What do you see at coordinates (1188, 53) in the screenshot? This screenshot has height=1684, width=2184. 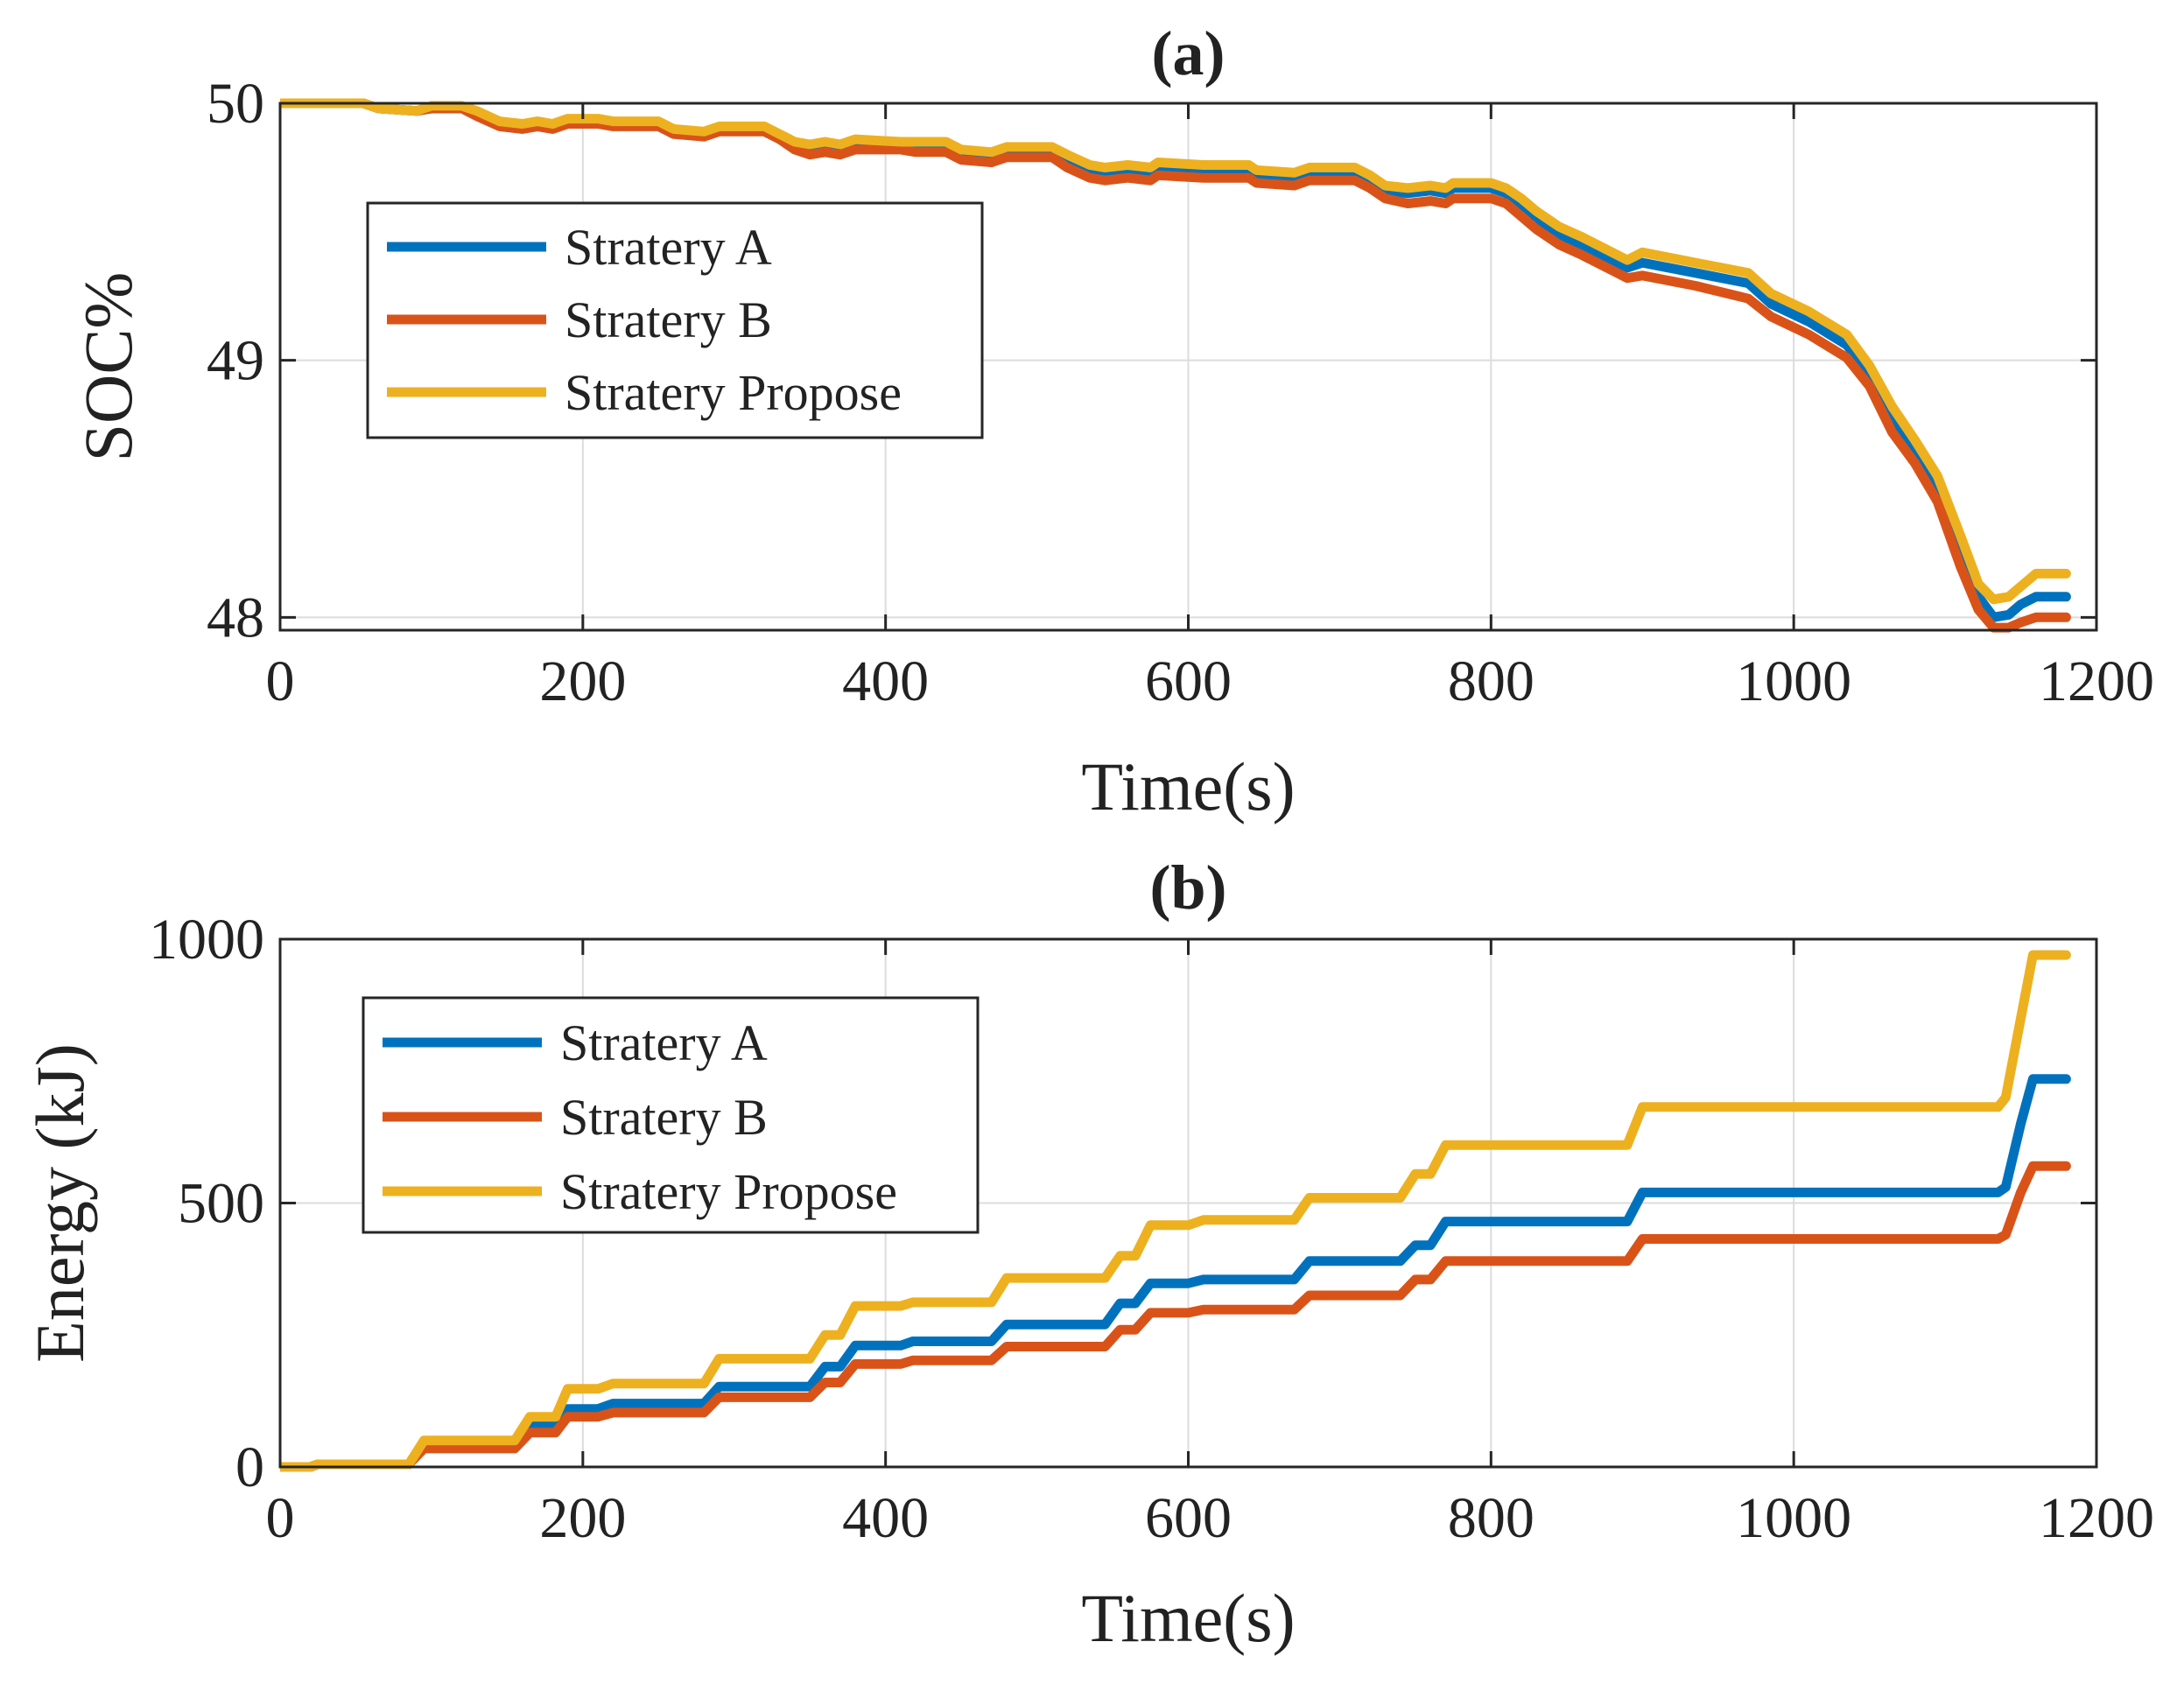 I see `chart-title: (a)` at bounding box center [1188, 53].